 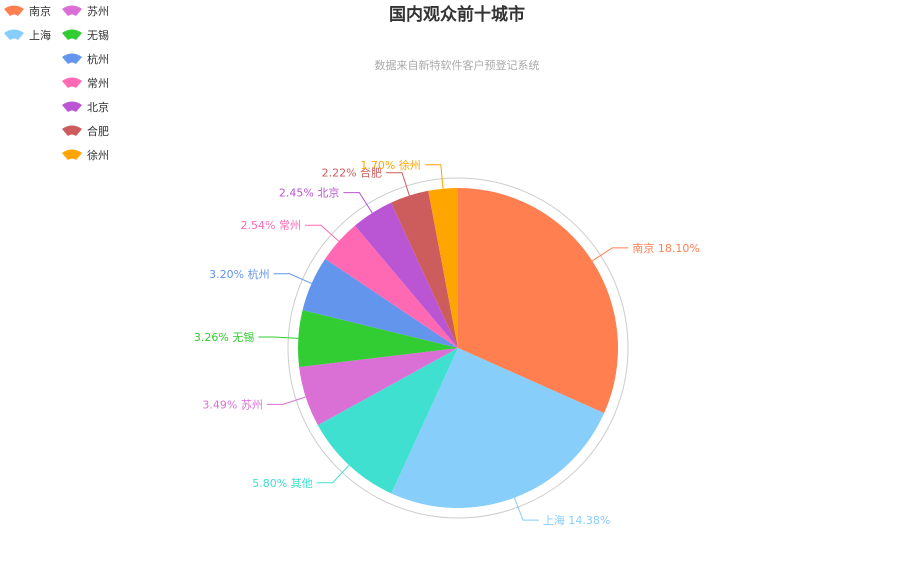 What do you see at coordinates (239, 274) in the screenshot?
I see `slice-label-6: 3.20% 杭州` at bounding box center [239, 274].